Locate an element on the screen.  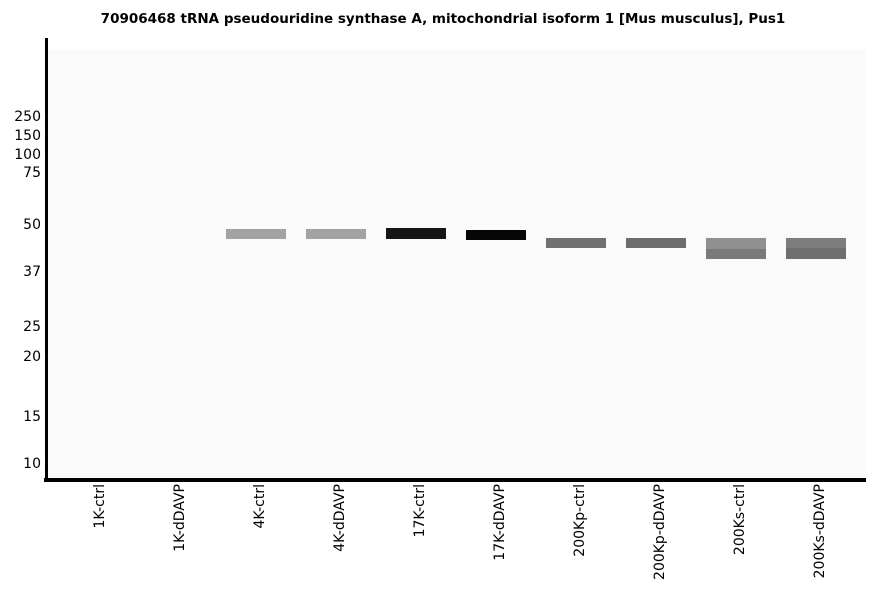
lane-label: 4K-ctrl is located at coordinates (260, 506).